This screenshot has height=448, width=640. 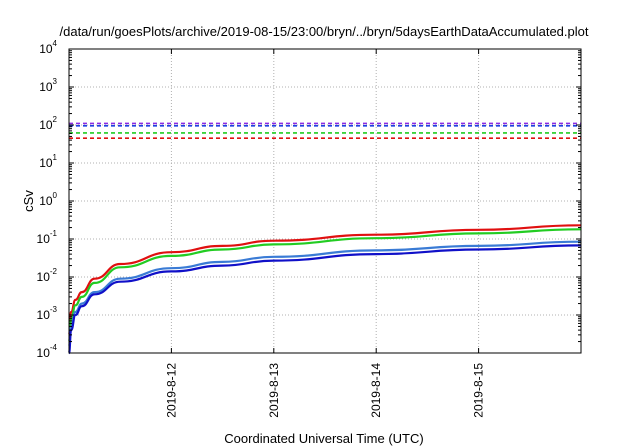 I want to click on y-tick-label: 10¹, so click(x=48, y=161).